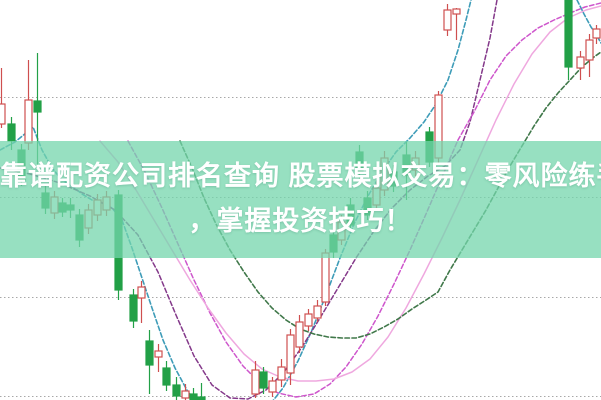 The image size is (601, 400). What do you see at coordinates (300, 176) in the screenshot?
I see `promo-text-line1: 靠谱配资公司排名查询 股票模拟交易：零风险练手` at bounding box center [300, 176].